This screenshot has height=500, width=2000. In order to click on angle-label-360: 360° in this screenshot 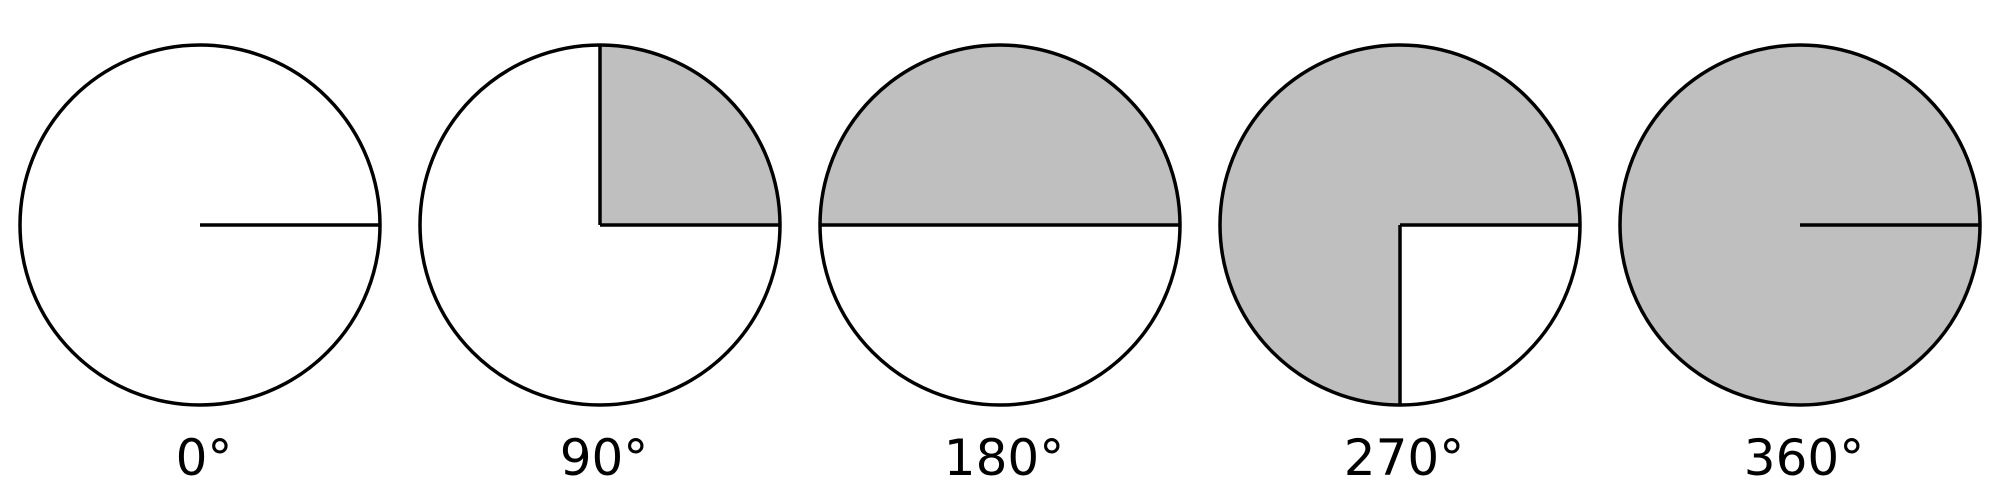, I will do `click(1804, 458)`.